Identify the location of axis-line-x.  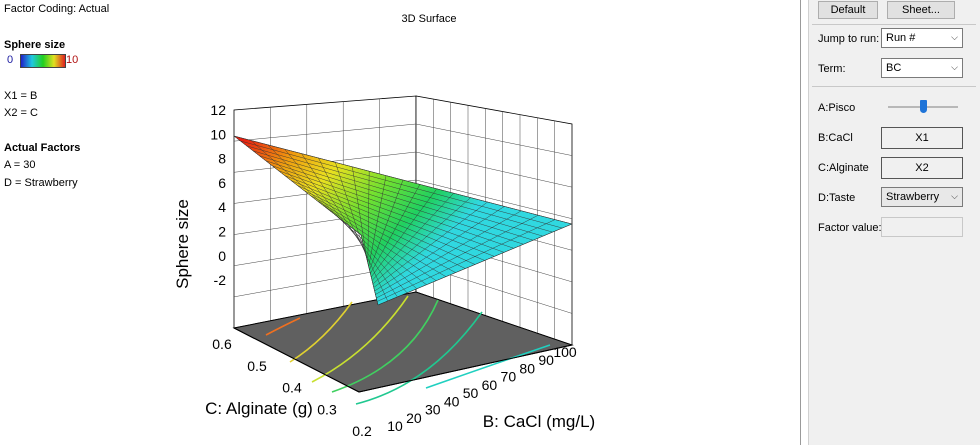
(465, 368).